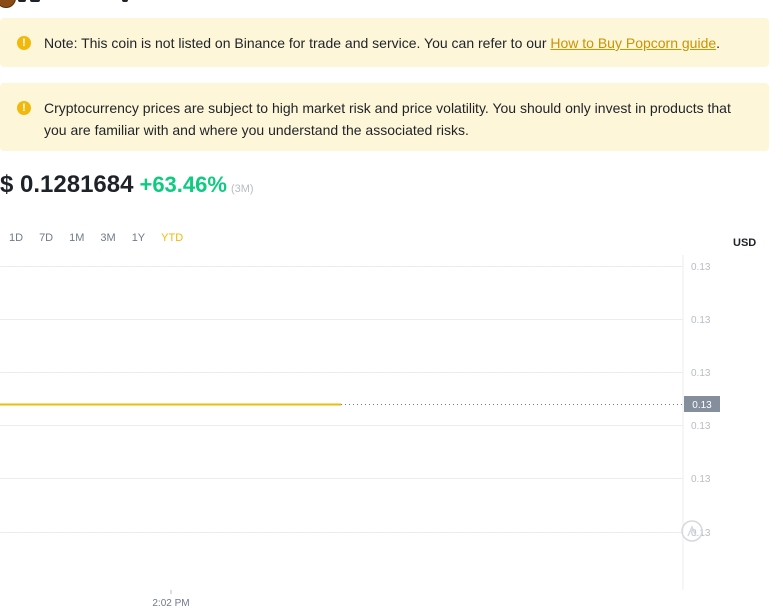 The width and height of the screenshot is (783, 615). I want to click on last-price-tag-label: 0.13, so click(702, 405).